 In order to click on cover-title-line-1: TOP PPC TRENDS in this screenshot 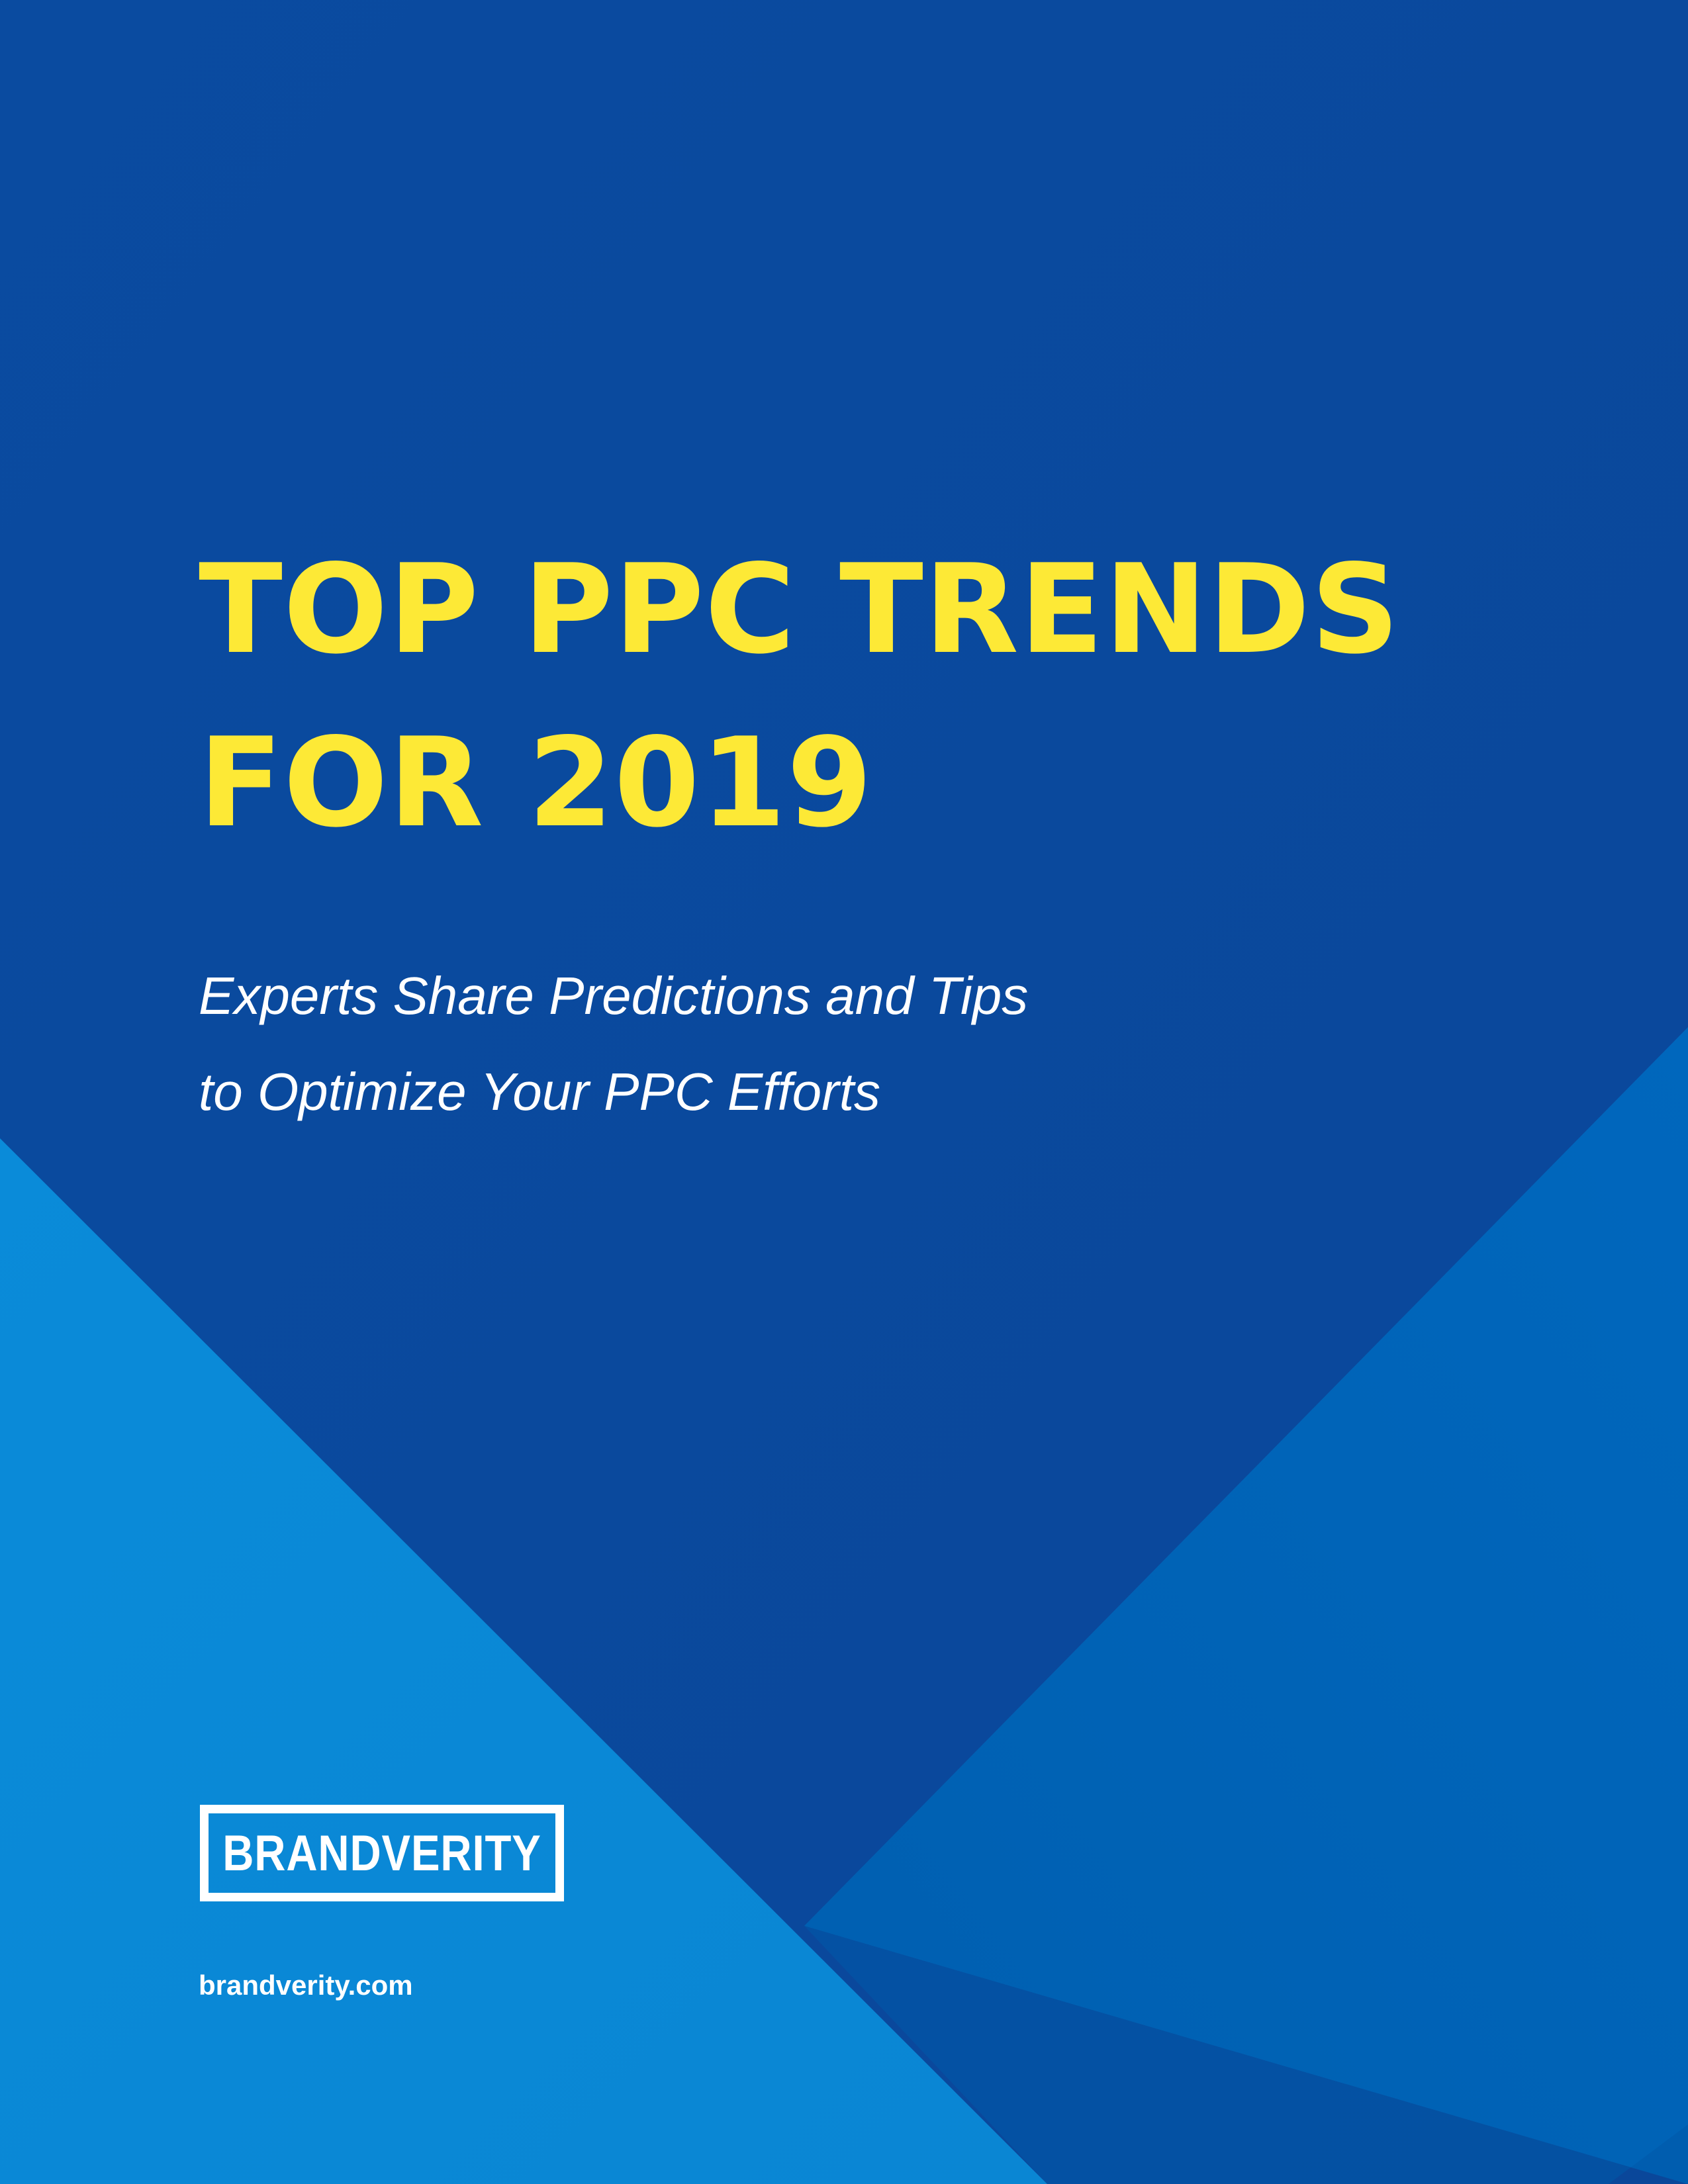, I will do `click(800, 609)`.